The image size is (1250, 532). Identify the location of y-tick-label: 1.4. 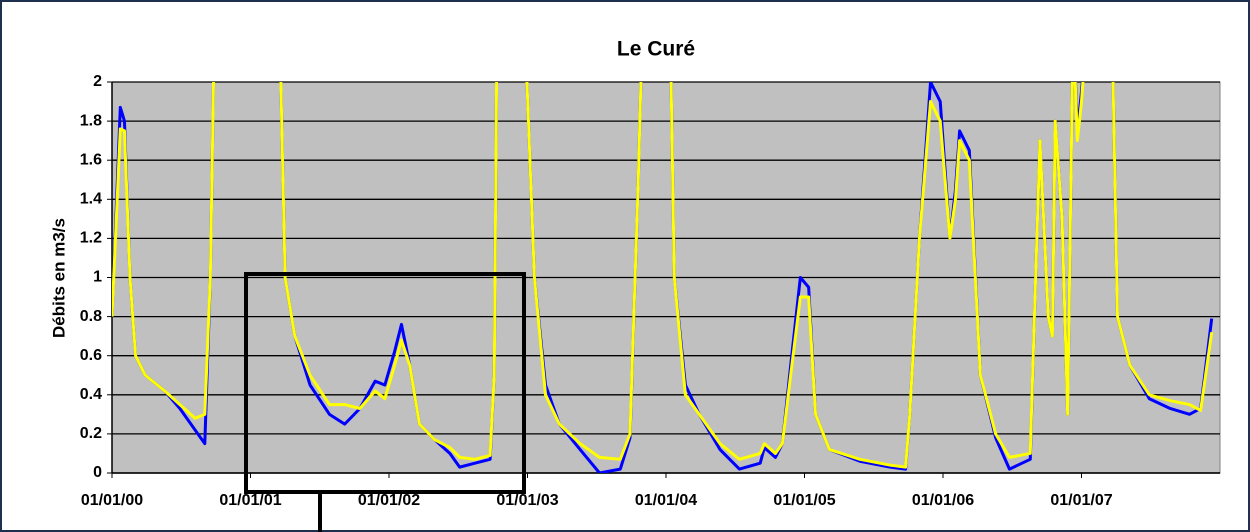
(91, 199).